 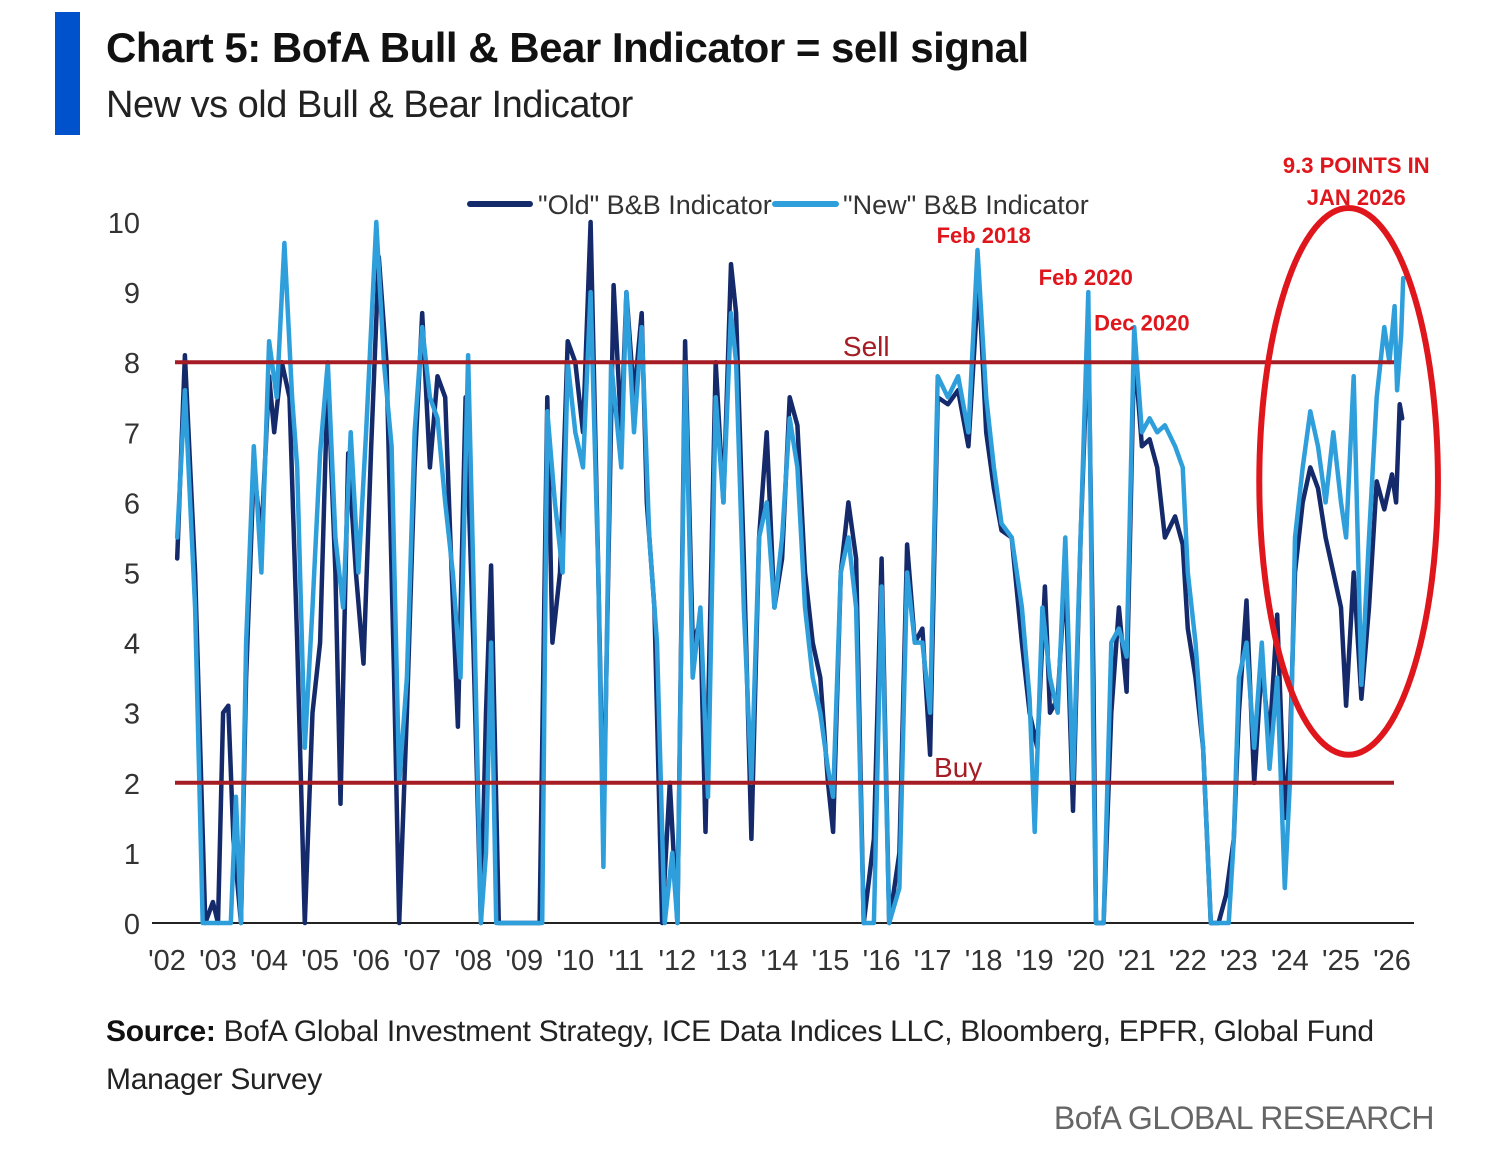 I want to click on x-tick-label: '11, so click(x=627, y=961).